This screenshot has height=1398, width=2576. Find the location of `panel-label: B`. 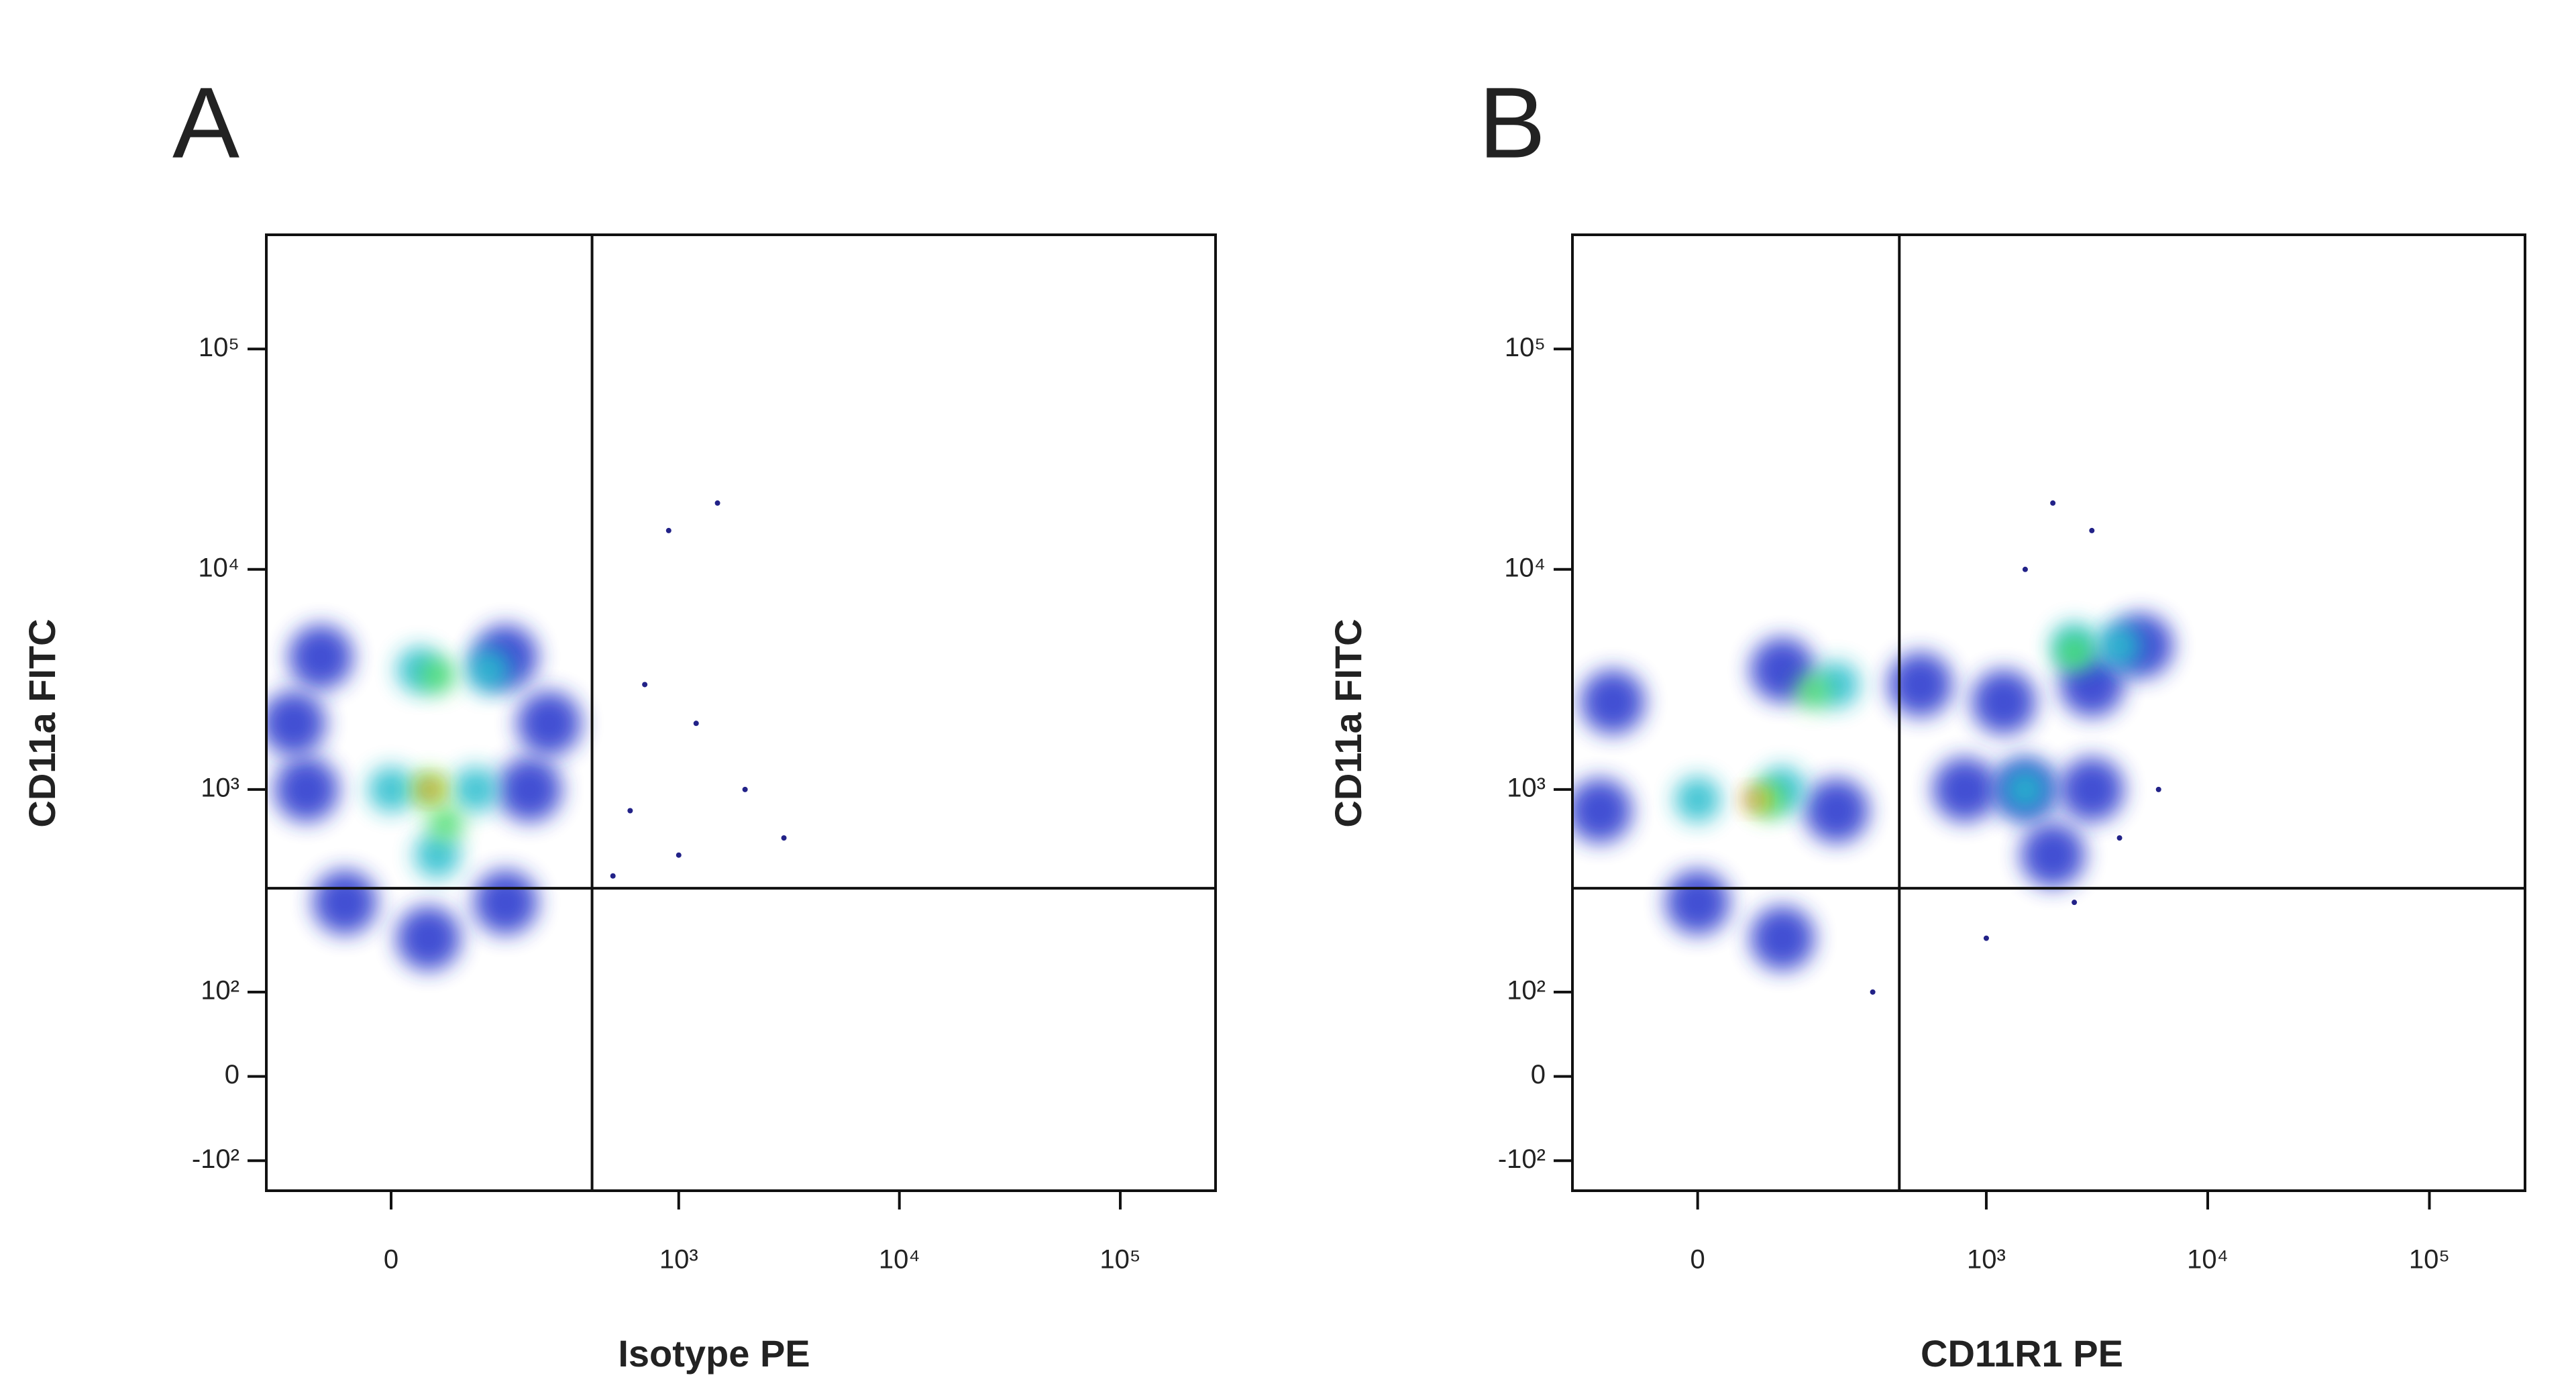

panel-label: B is located at coordinates (1512, 122).